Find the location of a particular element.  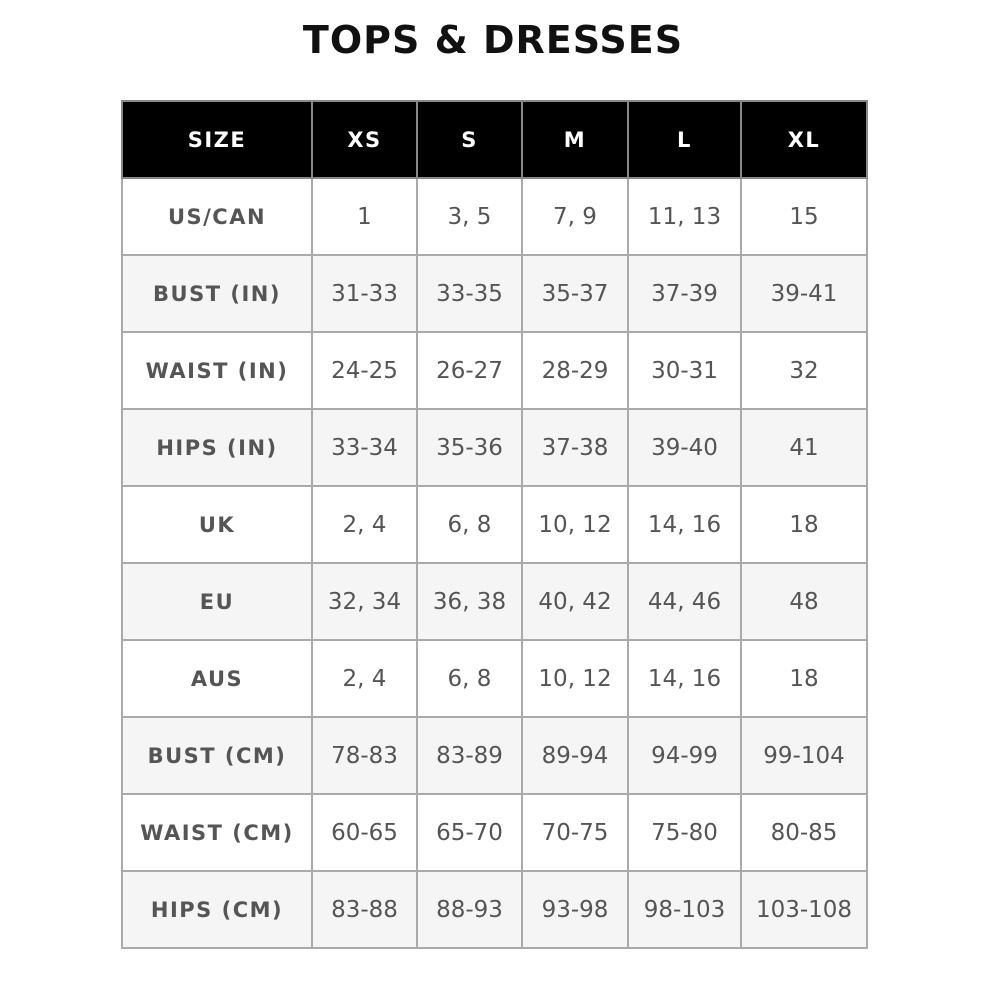

row-label: AUS is located at coordinates (217, 678).